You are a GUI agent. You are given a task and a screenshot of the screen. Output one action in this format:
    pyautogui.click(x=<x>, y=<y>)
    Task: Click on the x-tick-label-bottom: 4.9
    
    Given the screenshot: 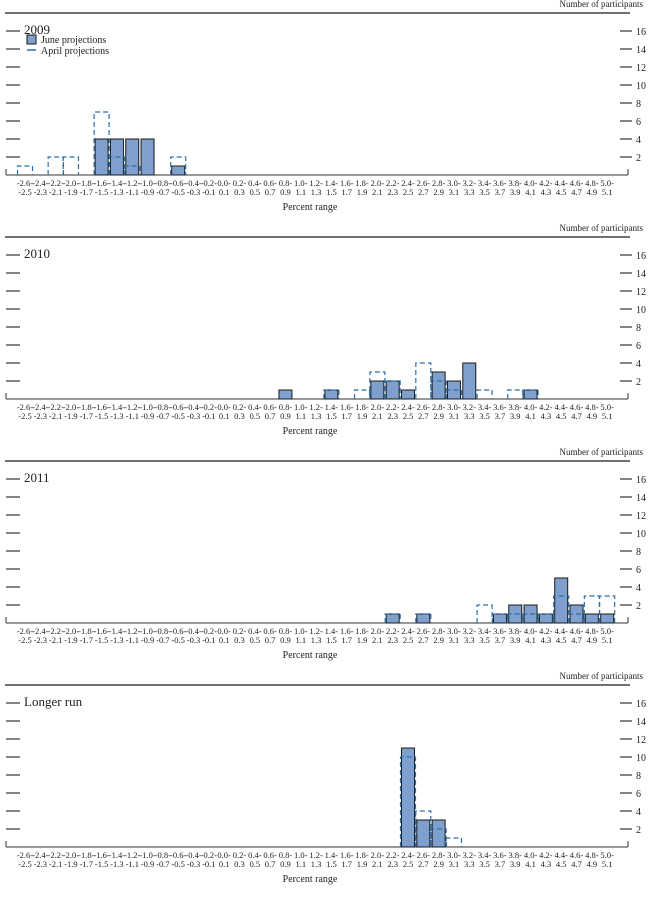 What is the action you would take?
    pyautogui.click(x=592, y=192)
    